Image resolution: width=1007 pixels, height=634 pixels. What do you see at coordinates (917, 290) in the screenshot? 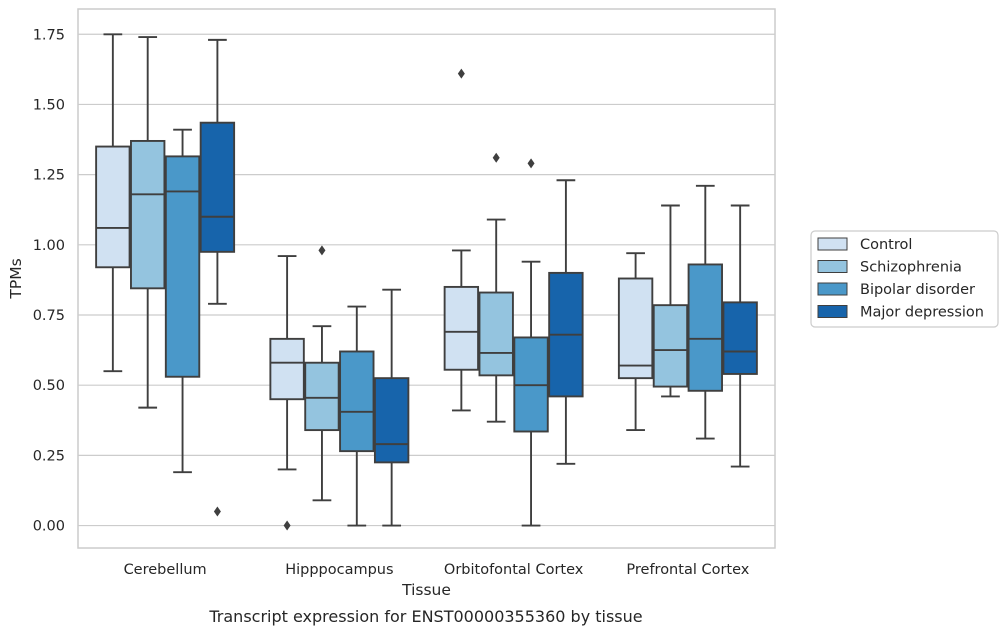
I see `legend-label: Bipolar disorder` at bounding box center [917, 290].